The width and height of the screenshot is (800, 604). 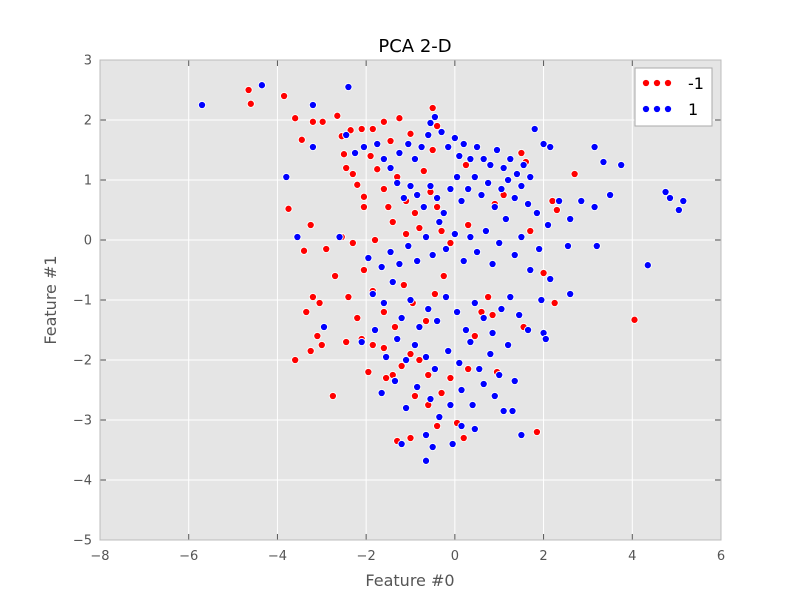 I want to click on y-tick-label: −1, so click(x=82, y=301).